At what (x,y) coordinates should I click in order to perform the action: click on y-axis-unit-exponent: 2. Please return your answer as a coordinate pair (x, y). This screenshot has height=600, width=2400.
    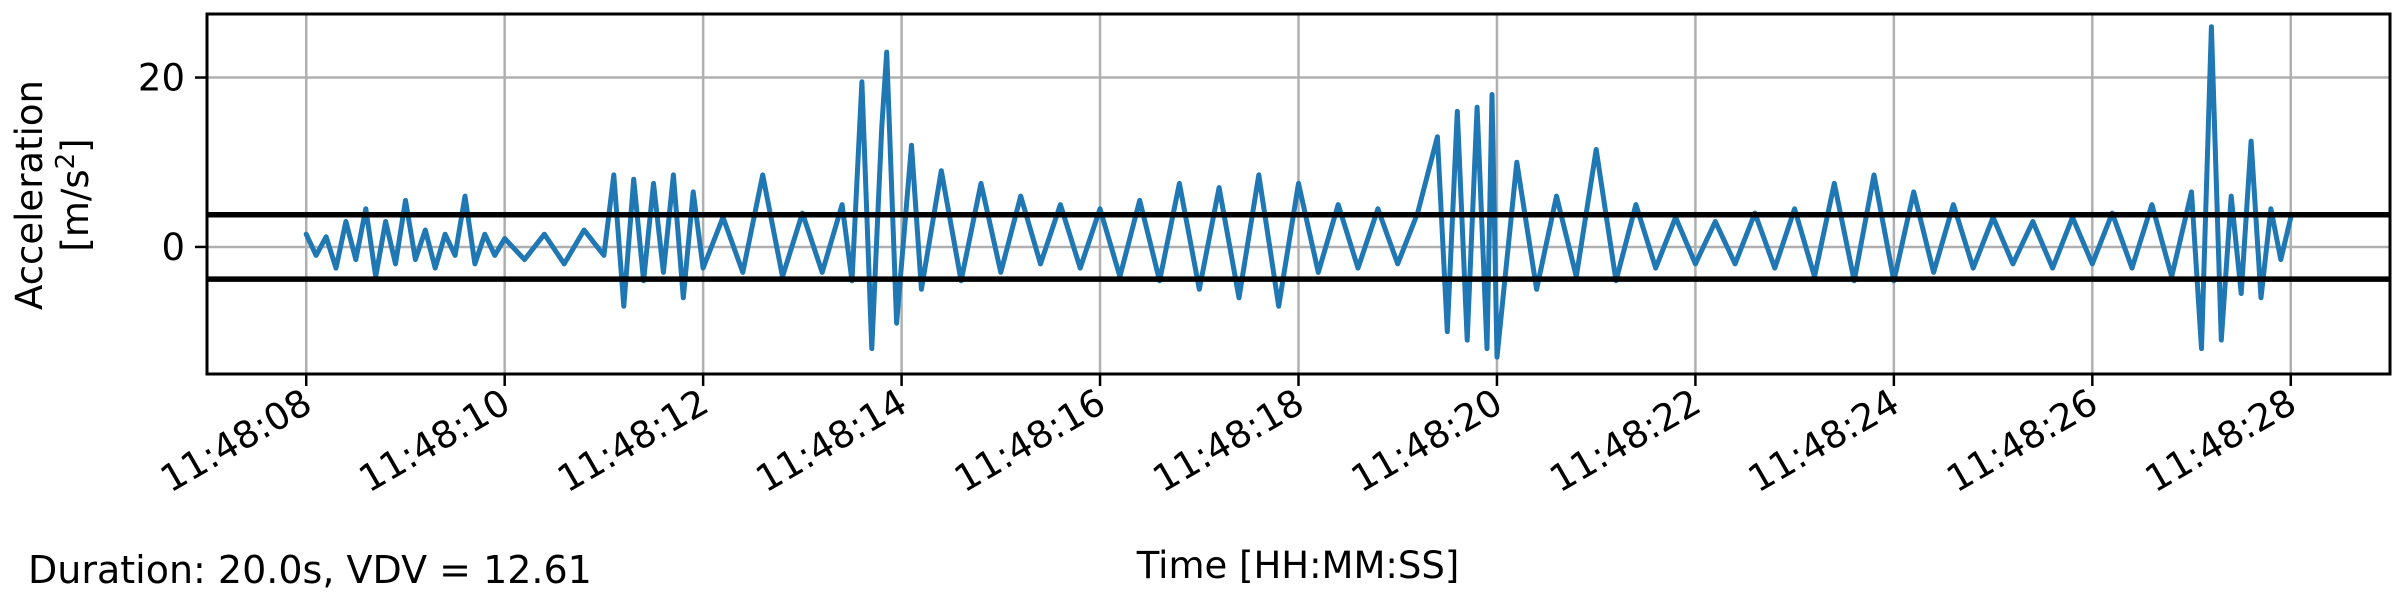
    Looking at the image, I should click on (66, 161).